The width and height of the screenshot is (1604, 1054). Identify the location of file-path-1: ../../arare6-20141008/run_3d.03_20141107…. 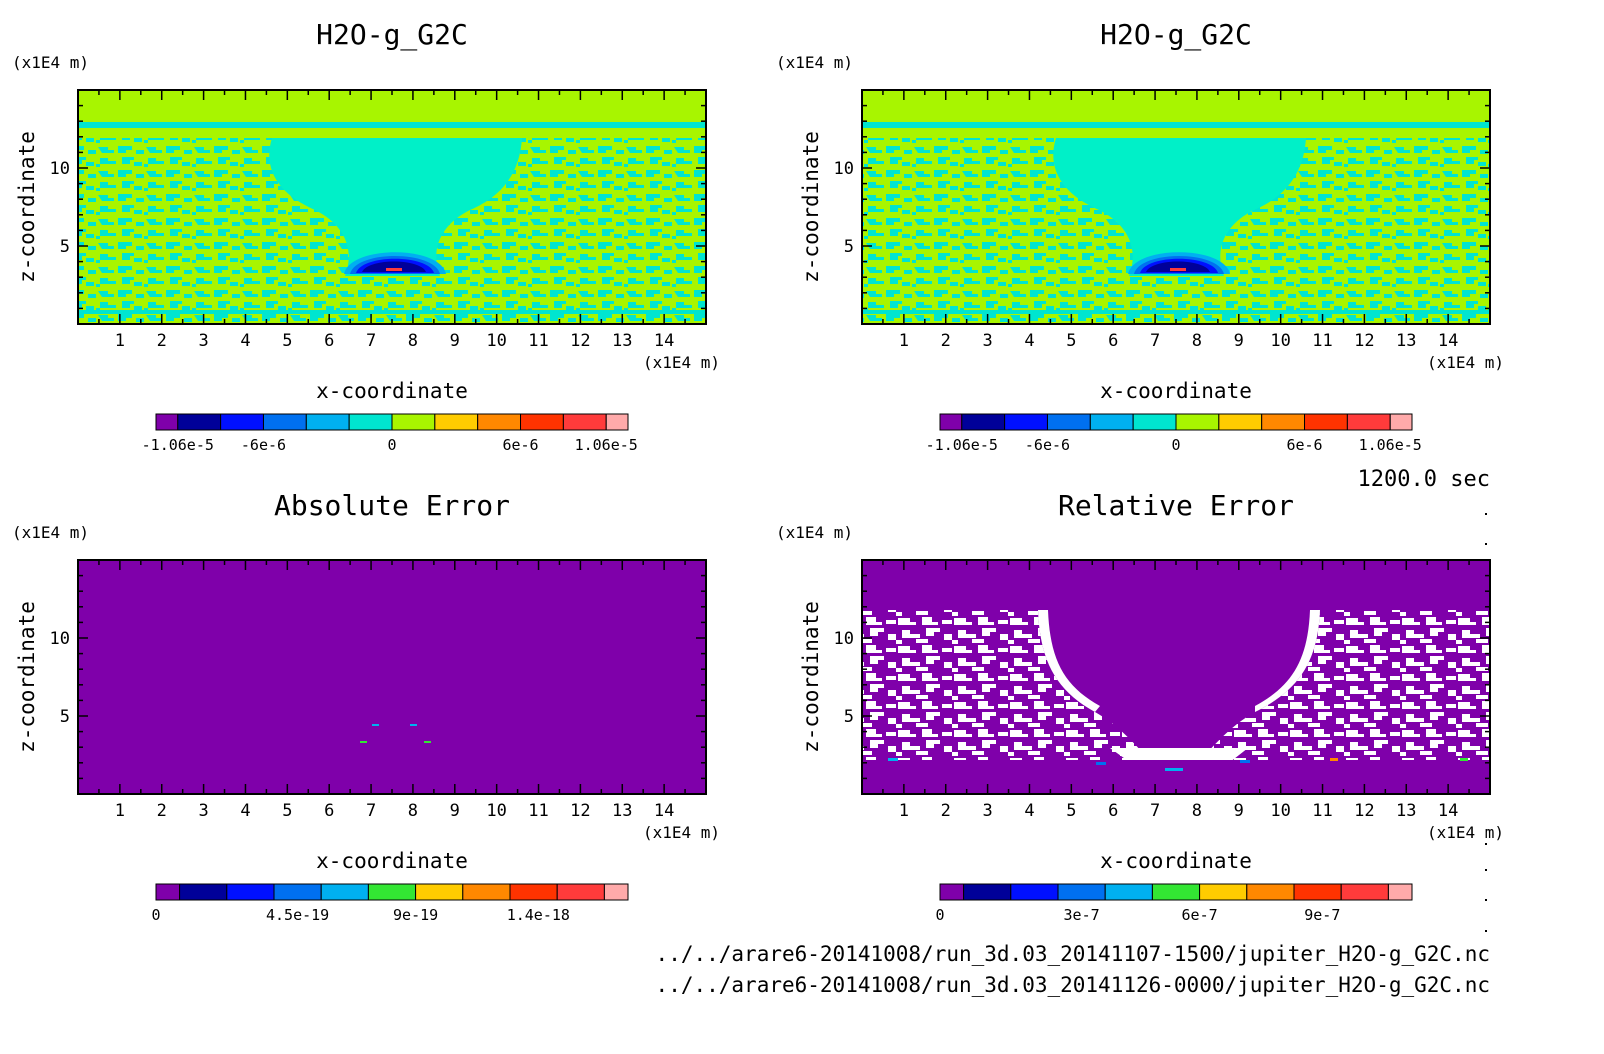
(1073, 954).